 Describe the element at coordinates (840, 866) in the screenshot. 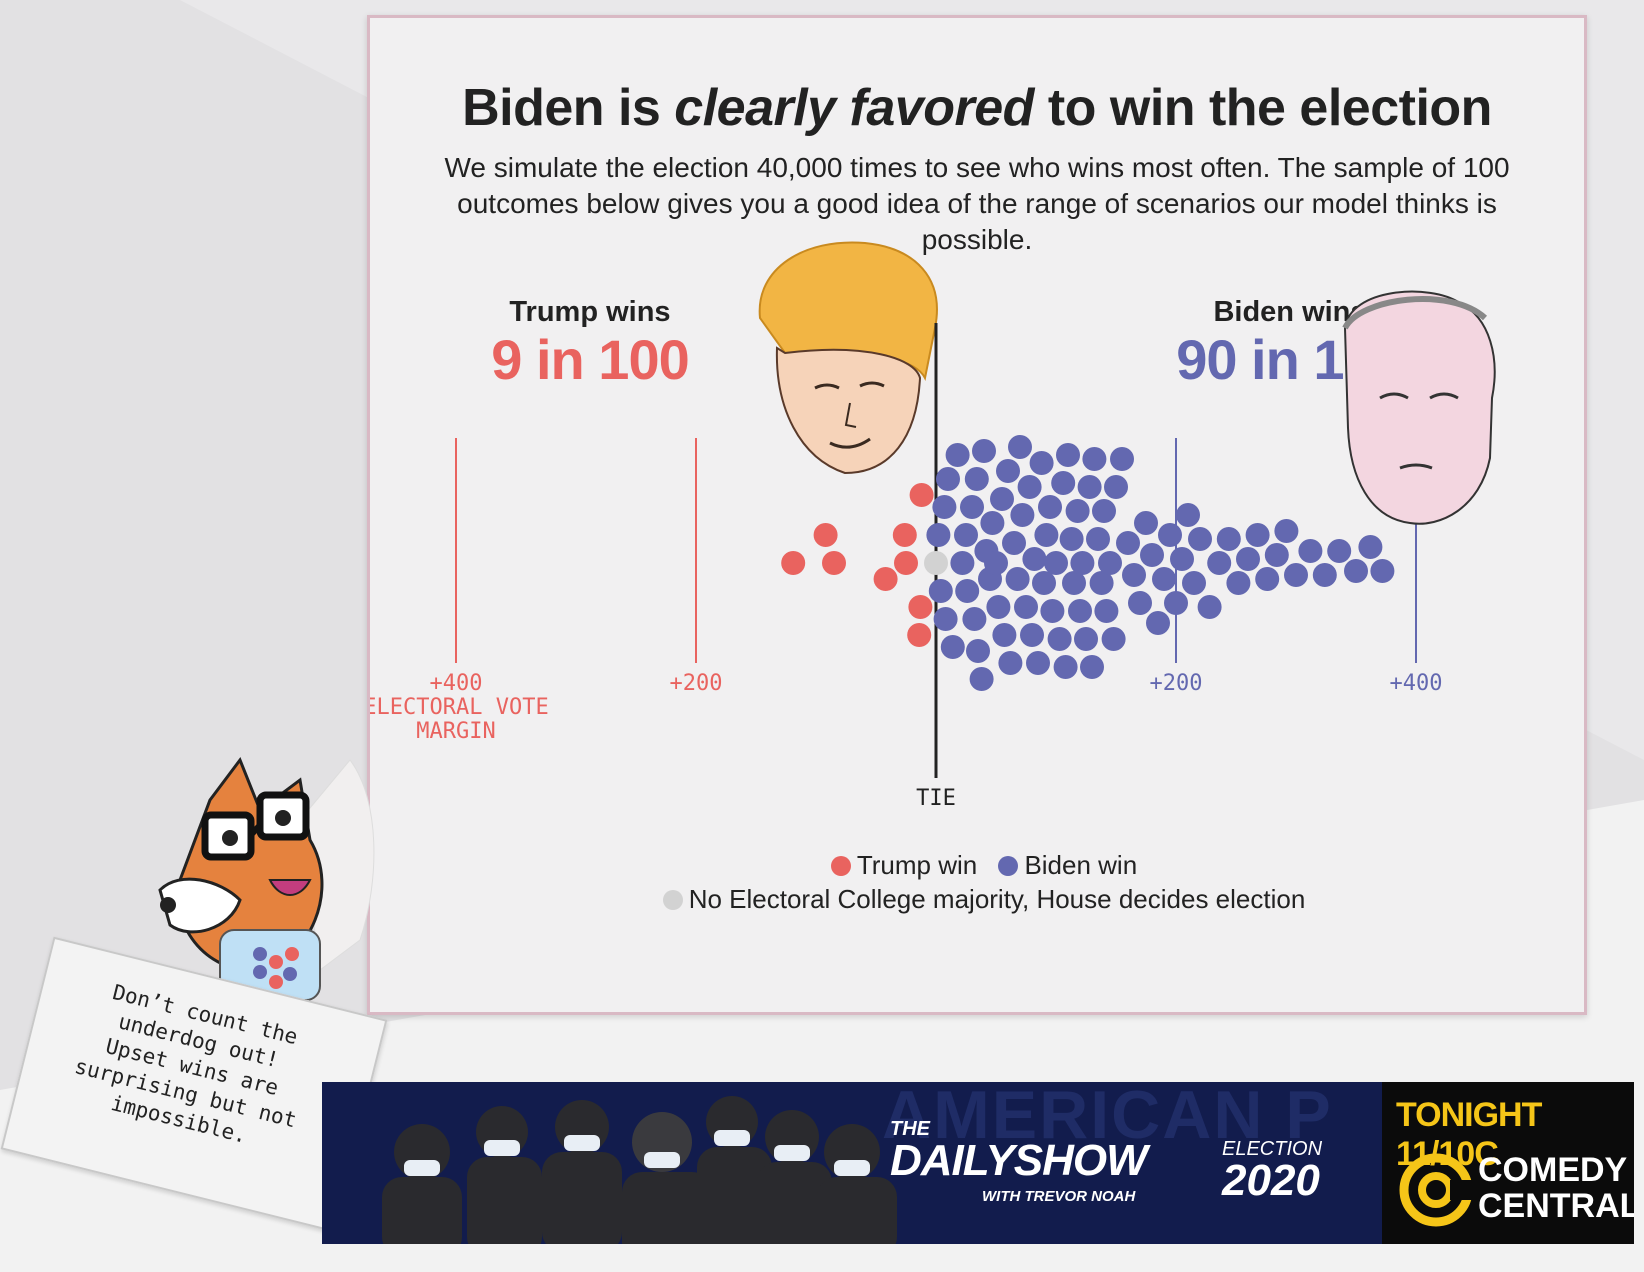

I see `trump-legend-swatch` at that location.